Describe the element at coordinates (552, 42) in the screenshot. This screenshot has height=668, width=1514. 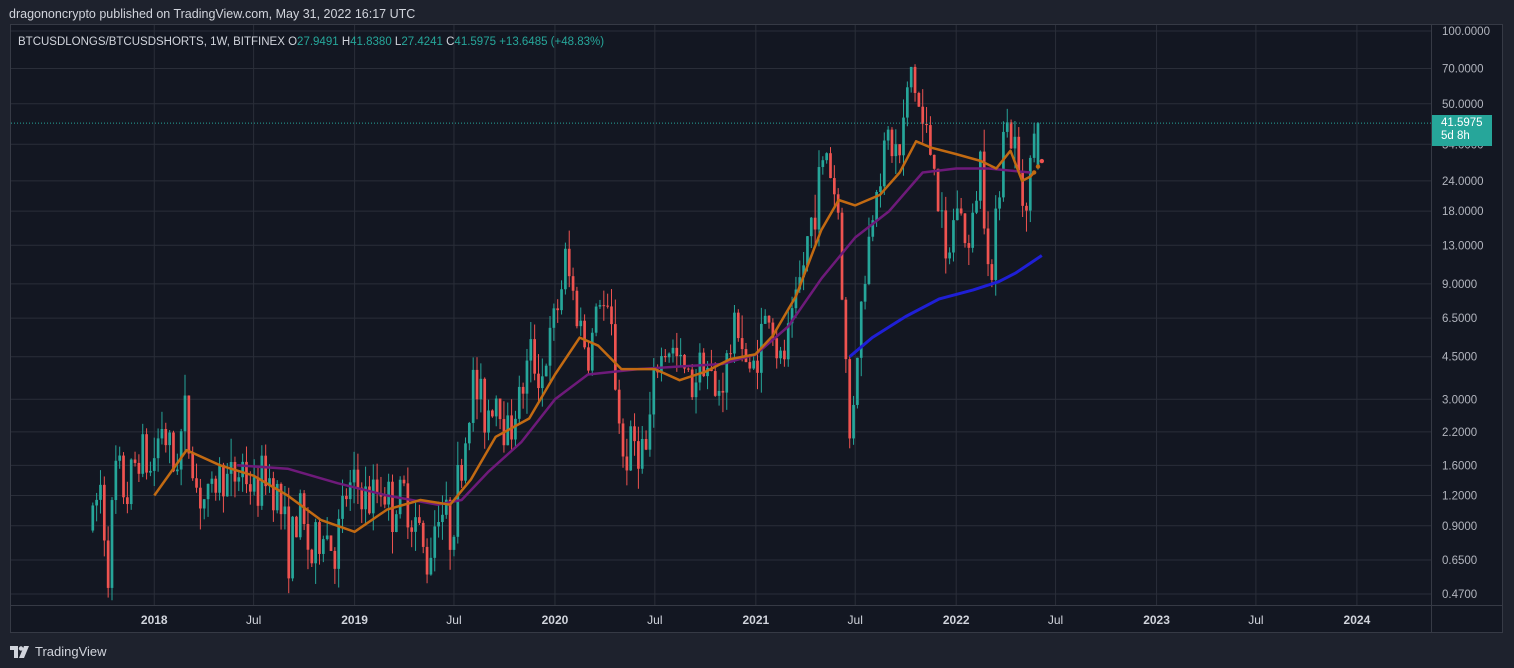
I see `legend-change: +13.6485 (+48.83%)` at that location.